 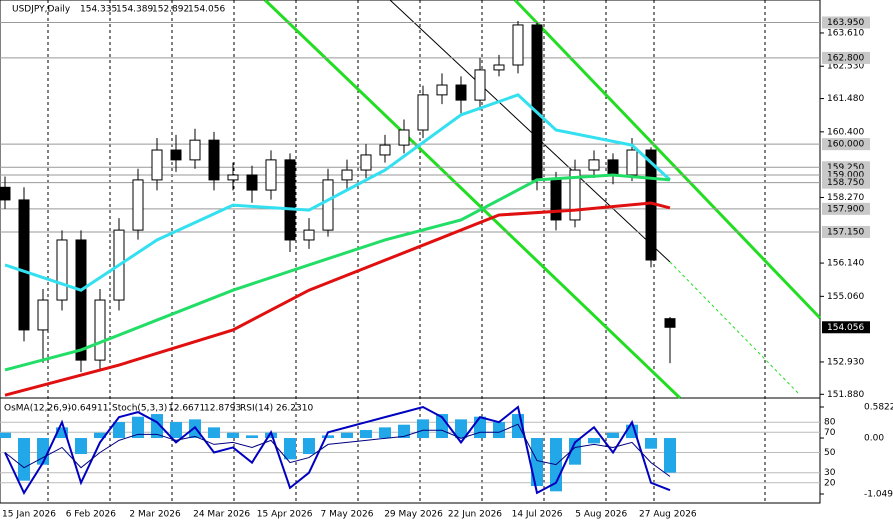 I want to click on x-tick-label: 22 Jun 2026, so click(x=475, y=515).